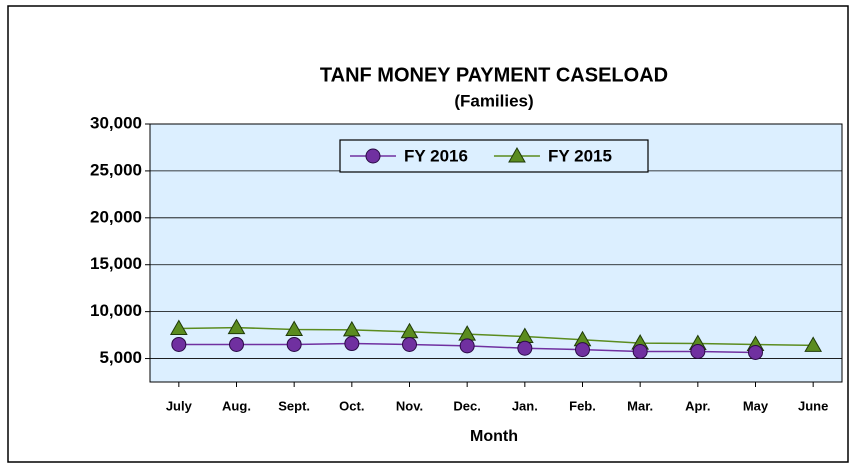 This screenshot has height=468, width=856. What do you see at coordinates (466, 405) in the screenshot?
I see `x-tick-label: Dec.` at bounding box center [466, 405].